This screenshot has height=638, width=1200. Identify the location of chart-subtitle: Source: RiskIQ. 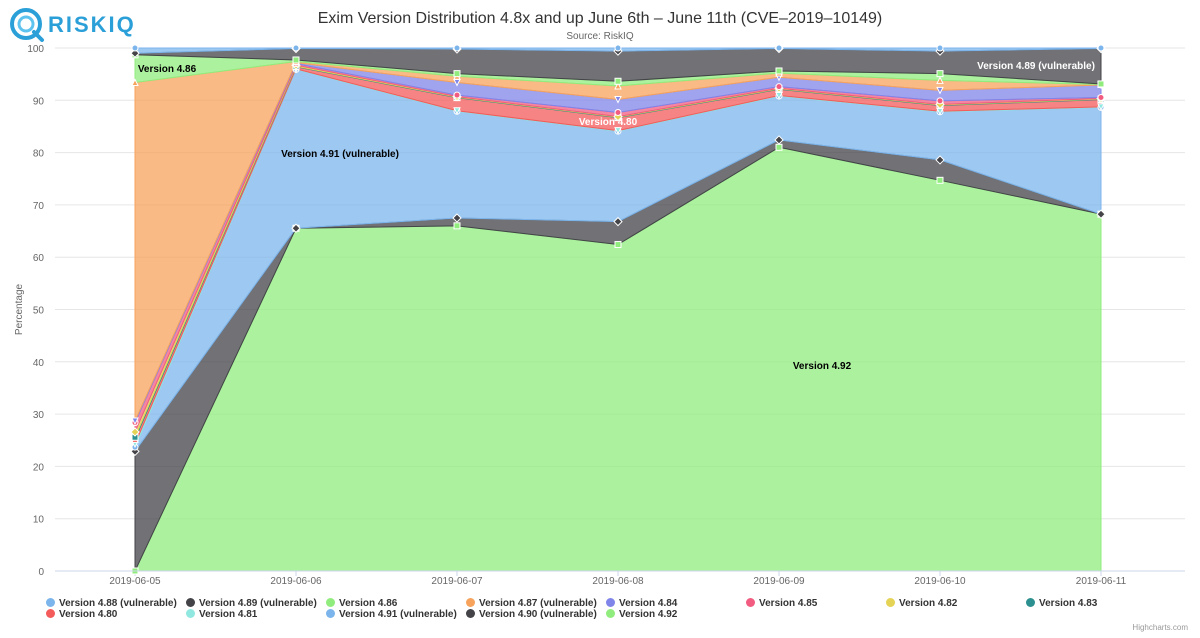
(600, 36).